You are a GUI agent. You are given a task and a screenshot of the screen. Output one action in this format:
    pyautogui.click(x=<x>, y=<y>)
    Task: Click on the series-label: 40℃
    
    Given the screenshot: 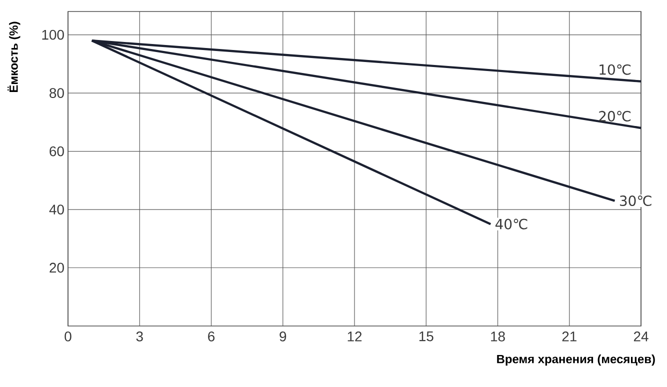 What is the action you would take?
    pyautogui.click(x=511, y=224)
    